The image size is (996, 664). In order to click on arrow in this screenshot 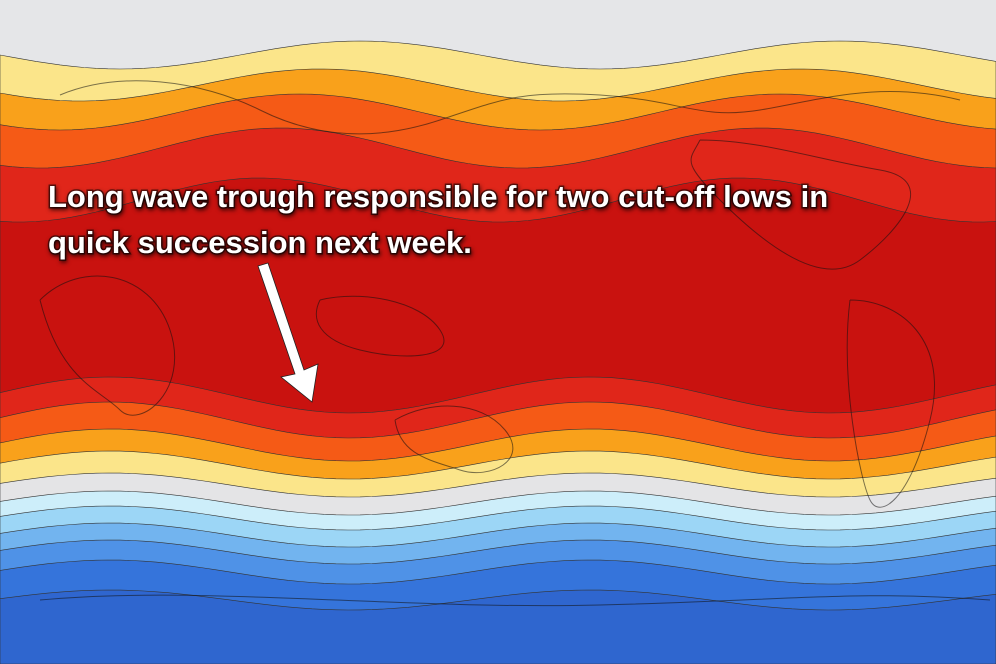, I will do `click(288, 332)`.